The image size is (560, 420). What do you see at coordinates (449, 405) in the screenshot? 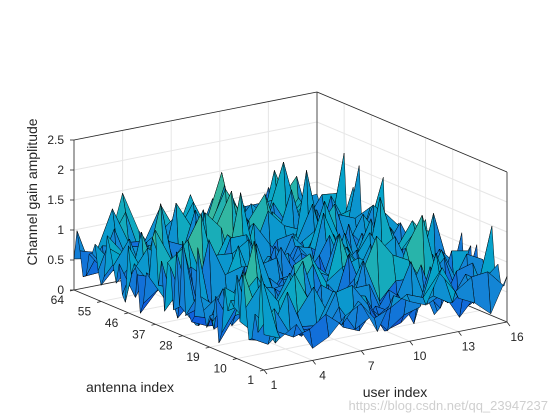
I see `watermark: https://blog.csdn.net/qq_23947237` at bounding box center [449, 405].